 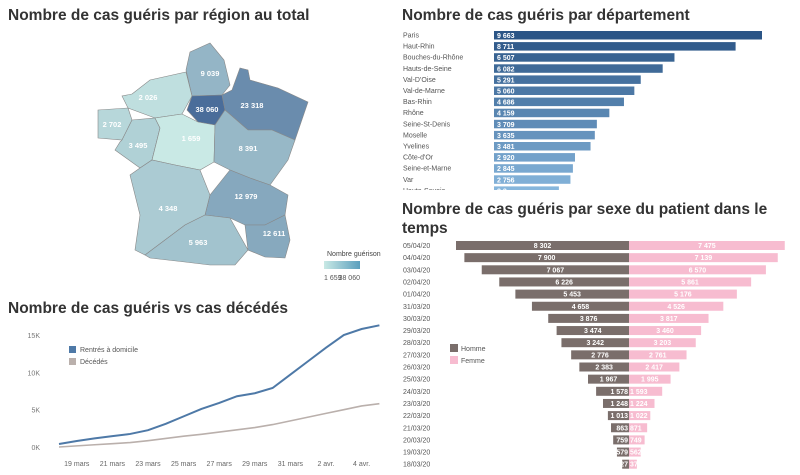 What do you see at coordinates (113, 464) in the screenshot?
I see `x-tick-label: 21 mars` at bounding box center [113, 464].